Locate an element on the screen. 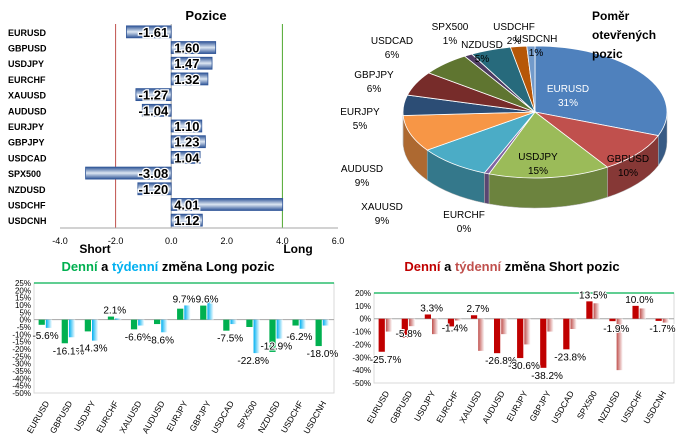  position-x-tick-label: -2.0 is located at coordinates (116, 241).